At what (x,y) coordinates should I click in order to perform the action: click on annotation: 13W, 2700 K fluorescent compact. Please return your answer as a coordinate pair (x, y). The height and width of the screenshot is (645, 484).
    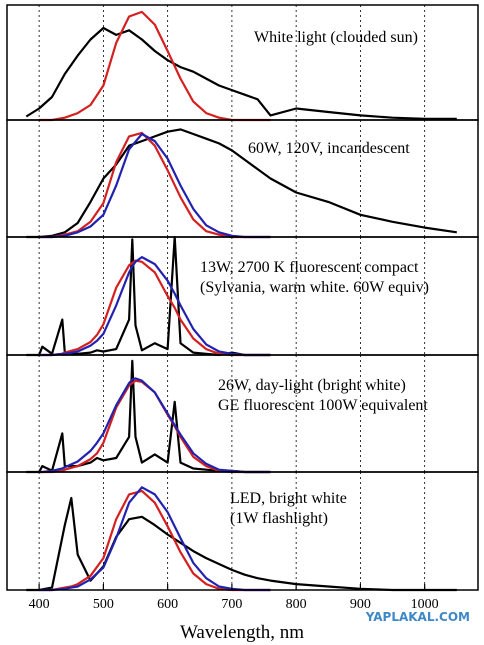
    Looking at the image, I should click on (309, 267).